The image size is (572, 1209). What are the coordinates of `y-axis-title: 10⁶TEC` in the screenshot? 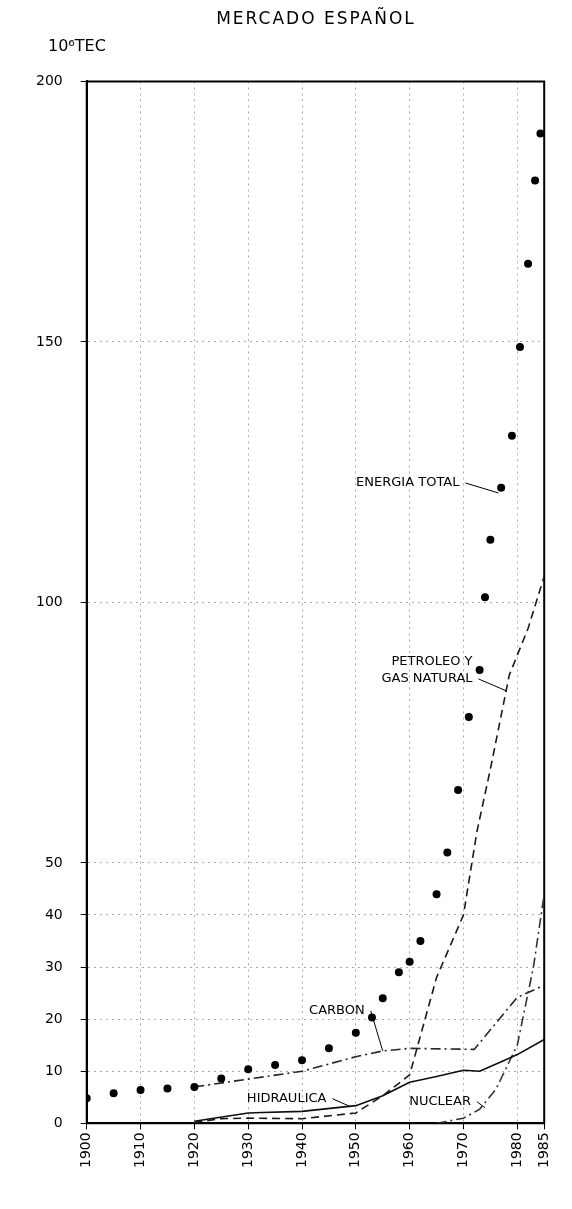 It's located at (77, 45).